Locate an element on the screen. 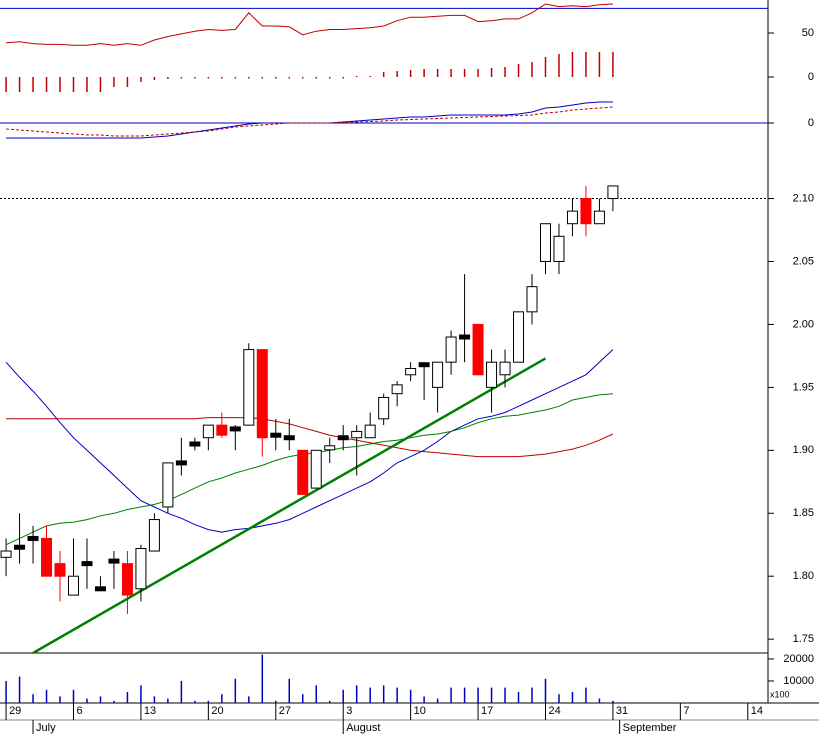 The height and width of the screenshot is (734, 819). x-tick-label: 13 is located at coordinates (150, 711).